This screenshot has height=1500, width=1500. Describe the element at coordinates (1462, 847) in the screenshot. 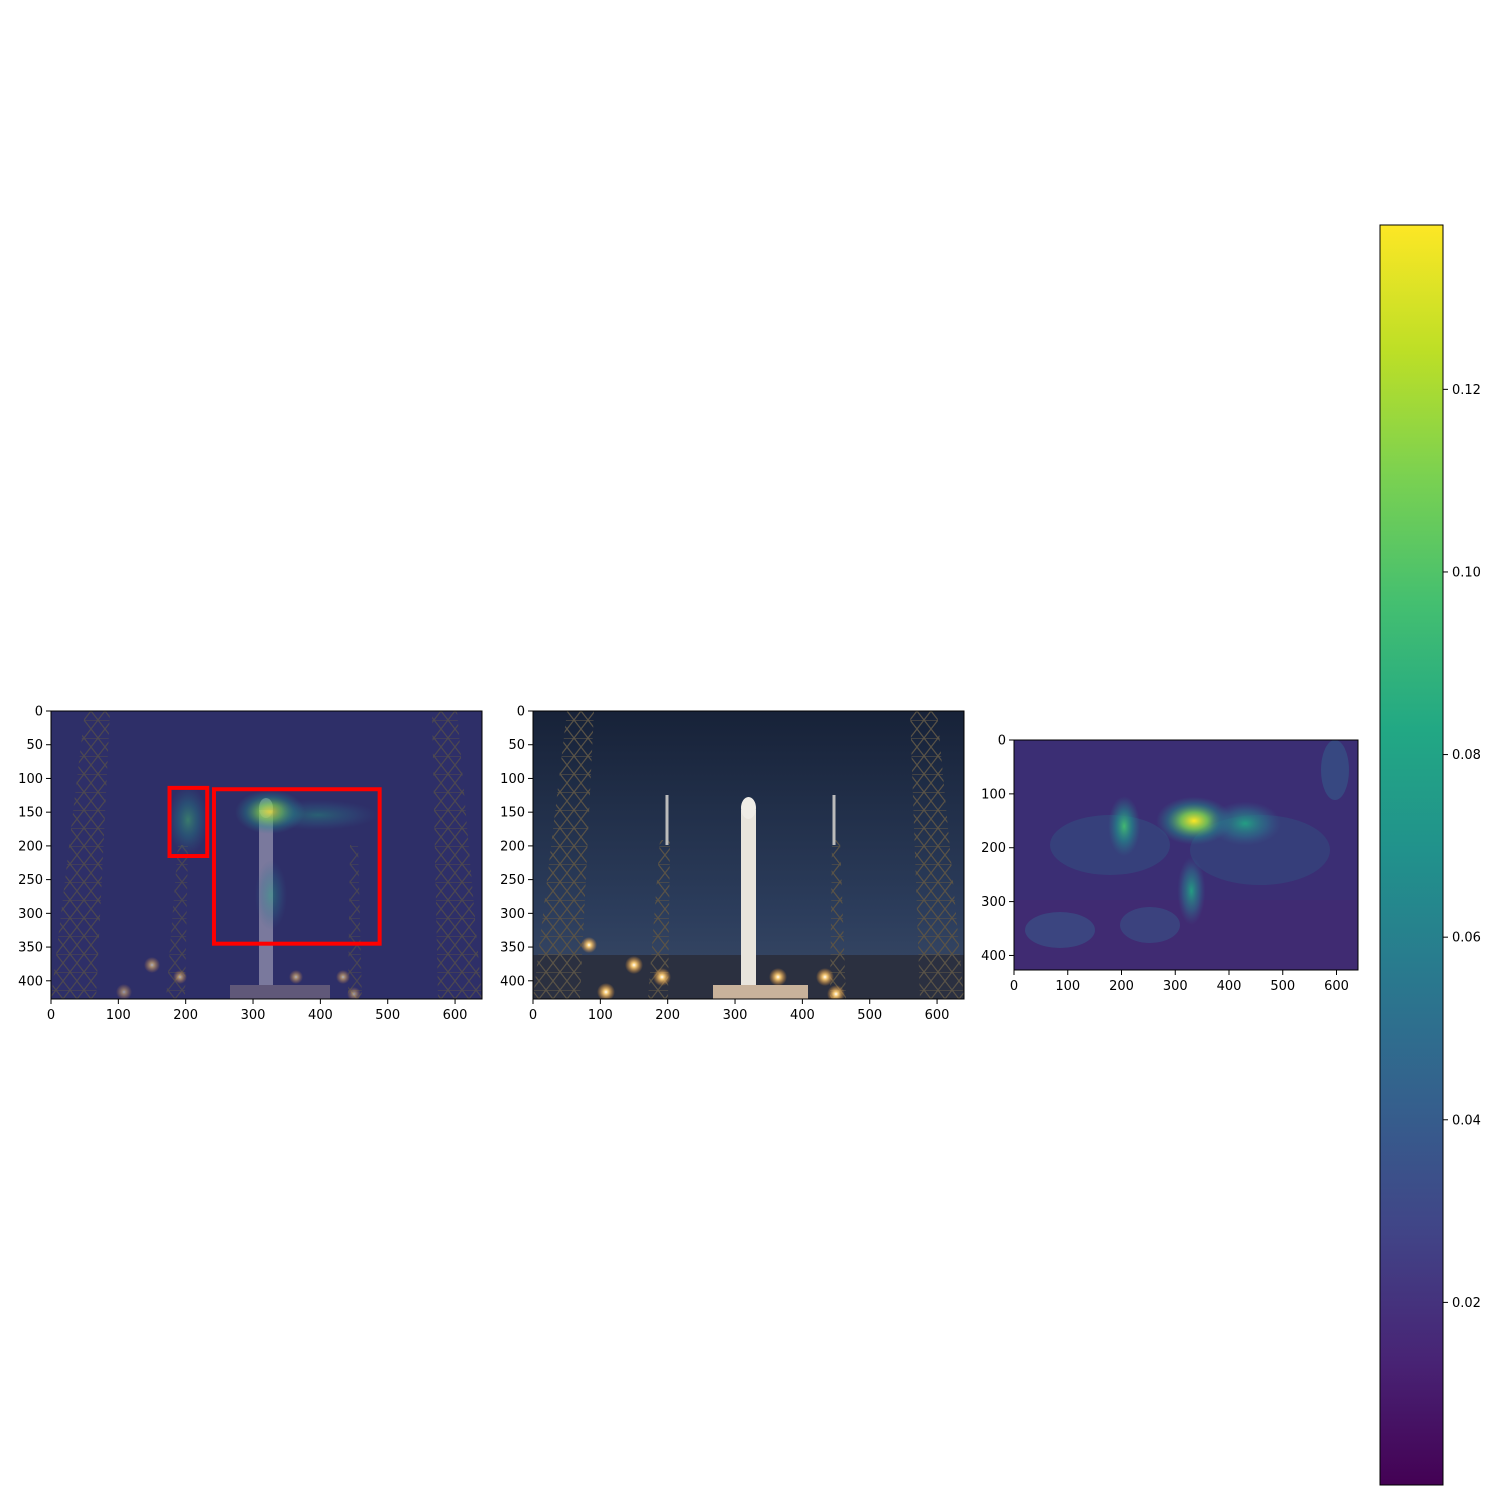

I see `colorbar-ticks: 0.02 0.04 0.06 0.08 0.10 0.12` at that location.